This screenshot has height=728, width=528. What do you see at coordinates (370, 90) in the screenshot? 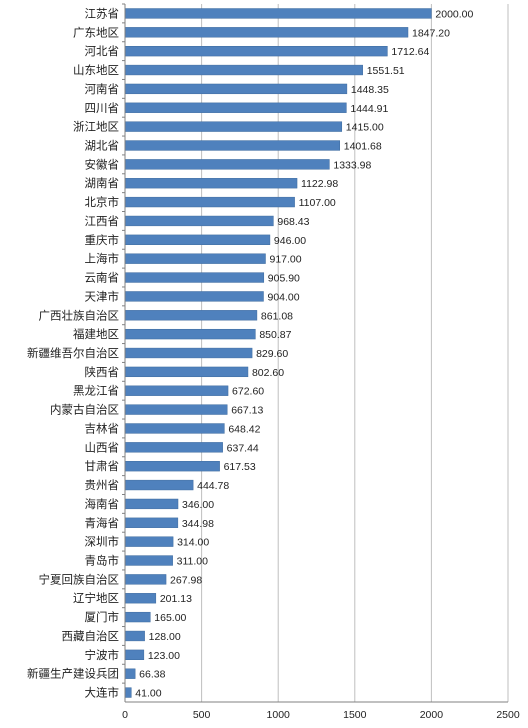
I see `data-label: 1448.35` at bounding box center [370, 90].